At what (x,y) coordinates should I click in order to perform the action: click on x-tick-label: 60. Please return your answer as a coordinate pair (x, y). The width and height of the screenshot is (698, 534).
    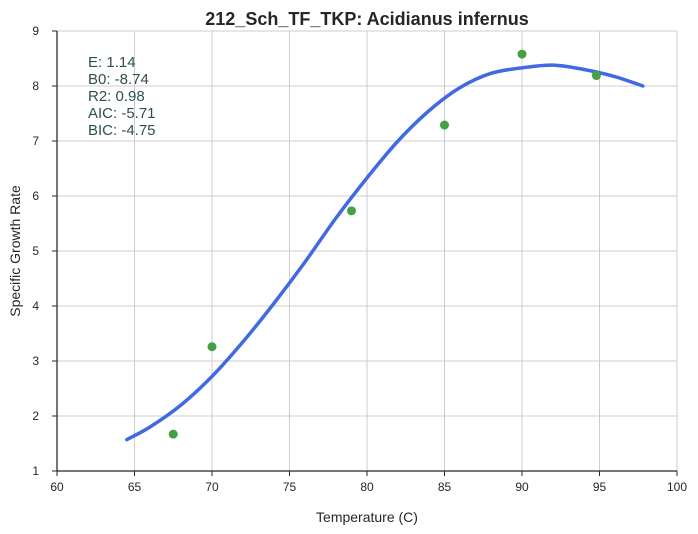
    Looking at the image, I should click on (57, 487).